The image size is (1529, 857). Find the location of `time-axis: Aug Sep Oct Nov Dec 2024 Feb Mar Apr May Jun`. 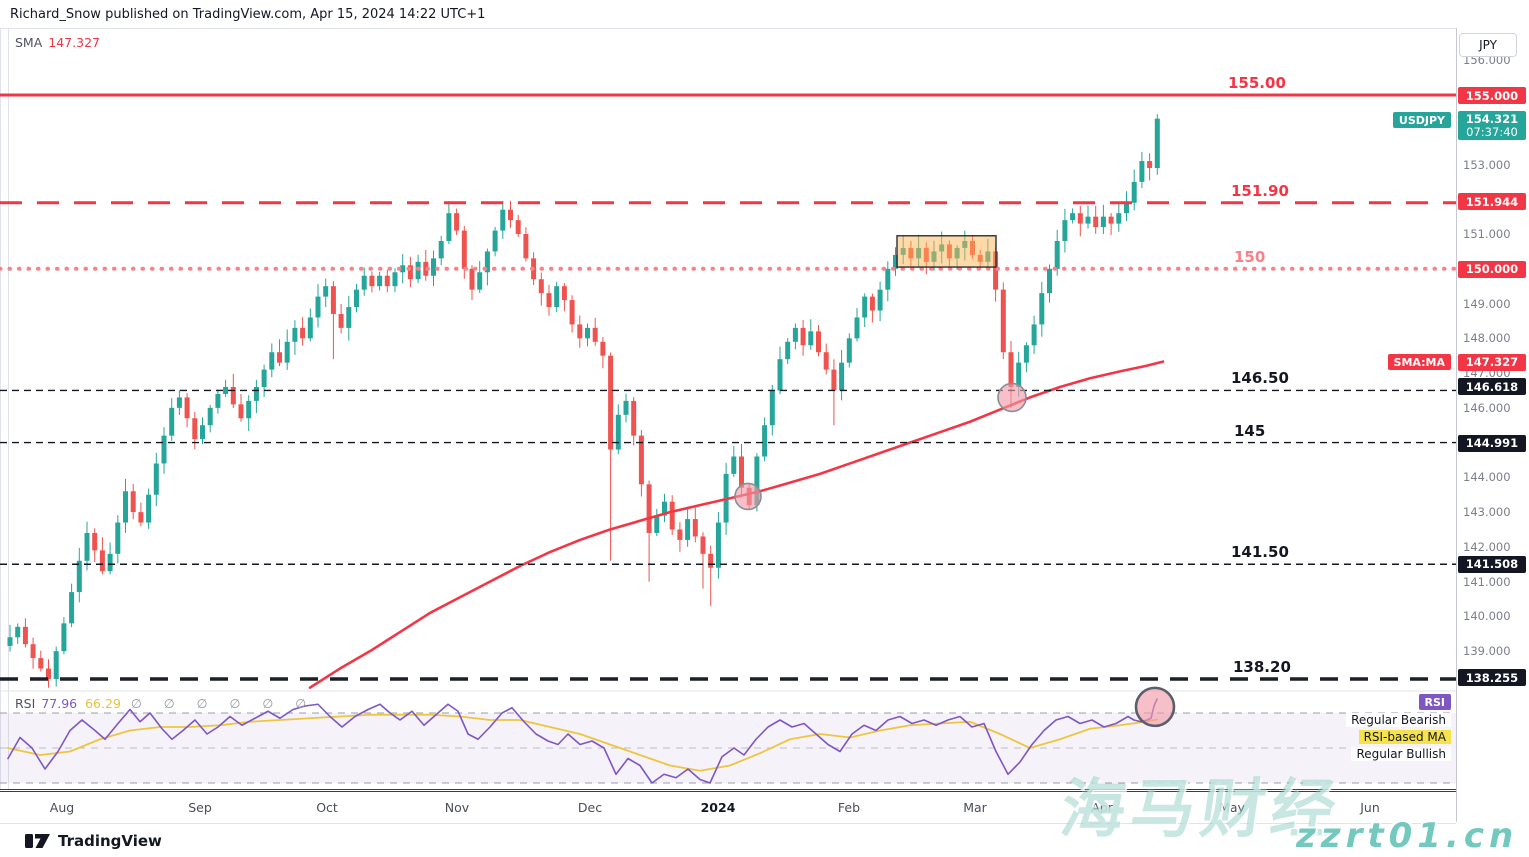

time-axis: Aug Sep Oct Nov Dec 2024 Feb Mar Apr May Jun is located at coordinates (728, 807).